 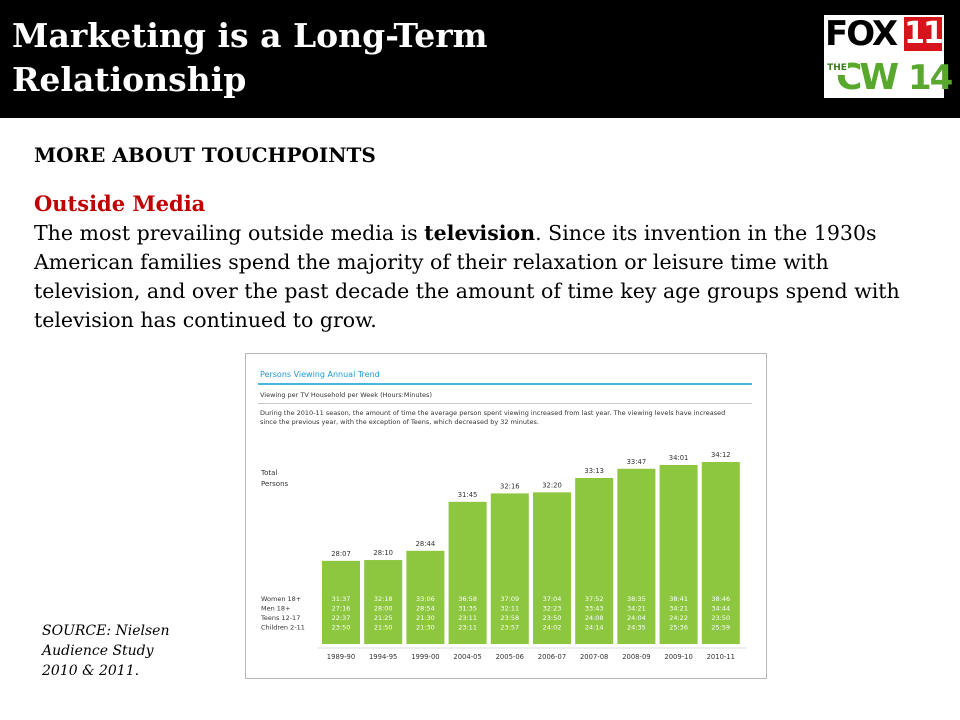 I want to click on series-value-label: 27:16, so click(x=341, y=609).